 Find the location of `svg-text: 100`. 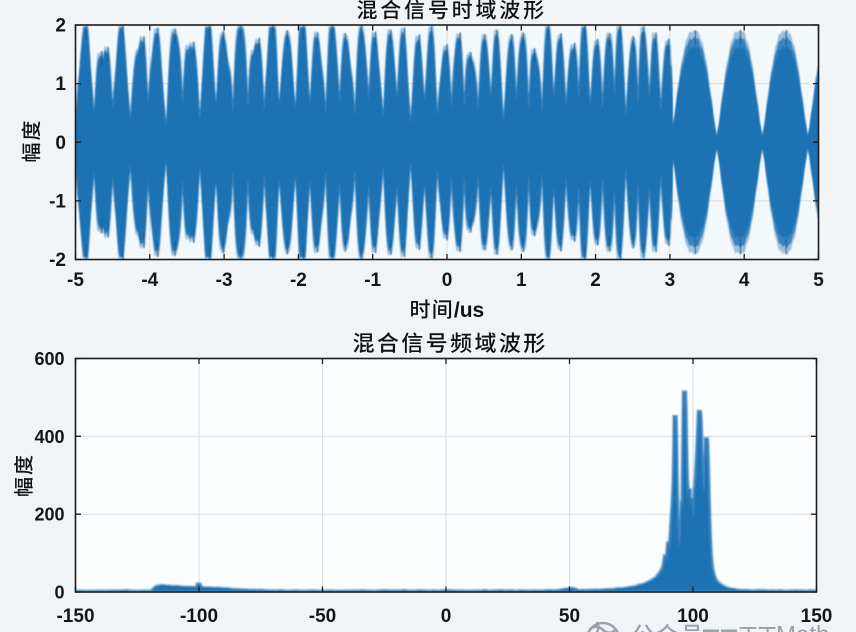

svg-text: 100 is located at coordinates (693, 616).